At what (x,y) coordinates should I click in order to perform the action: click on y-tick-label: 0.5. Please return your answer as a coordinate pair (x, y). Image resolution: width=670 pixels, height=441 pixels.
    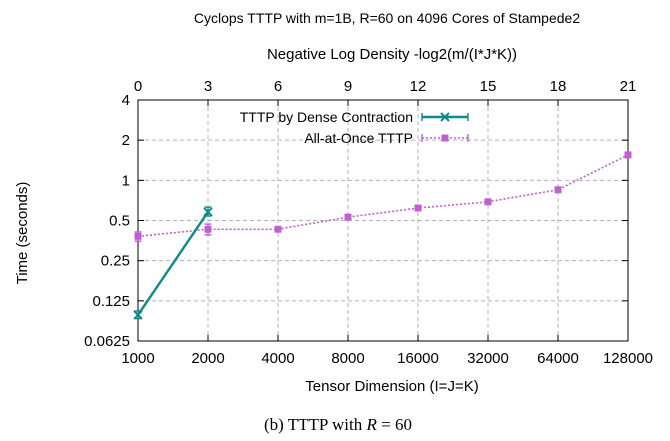
    Looking at the image, I should click on (119, 221).